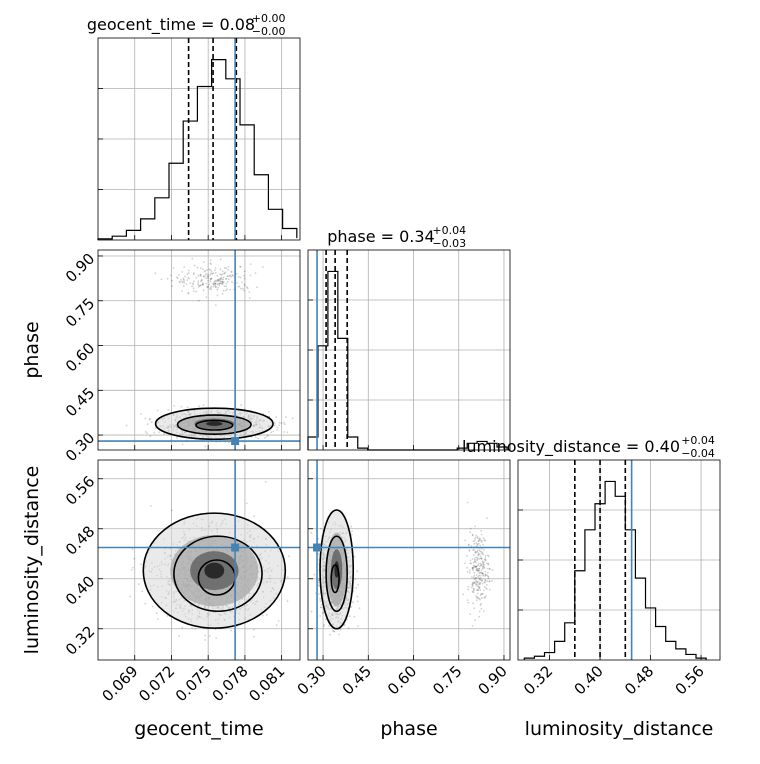 This screenshot has width=760, height=764. Describe the element at coordinates (639, 680) in the screenshot. I see `x-tick-label-luminosity_distance: 0.48` at that location.